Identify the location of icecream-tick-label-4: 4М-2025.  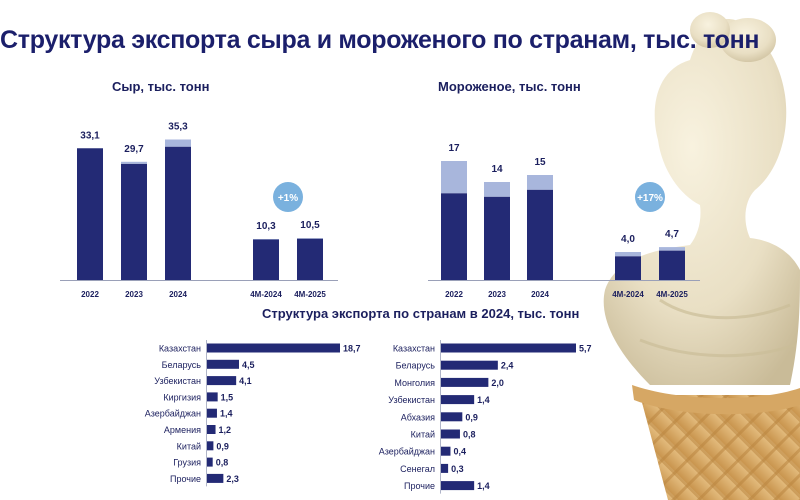
(672, 294).